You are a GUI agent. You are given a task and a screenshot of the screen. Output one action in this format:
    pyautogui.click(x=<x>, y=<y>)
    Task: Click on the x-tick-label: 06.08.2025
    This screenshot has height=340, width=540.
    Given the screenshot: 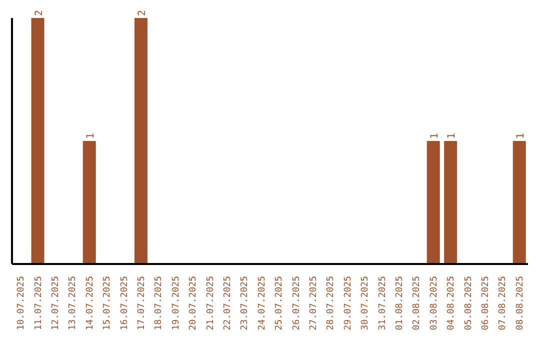 What is the action you would take?
    pyautogui.click(x=486, y=303)
    